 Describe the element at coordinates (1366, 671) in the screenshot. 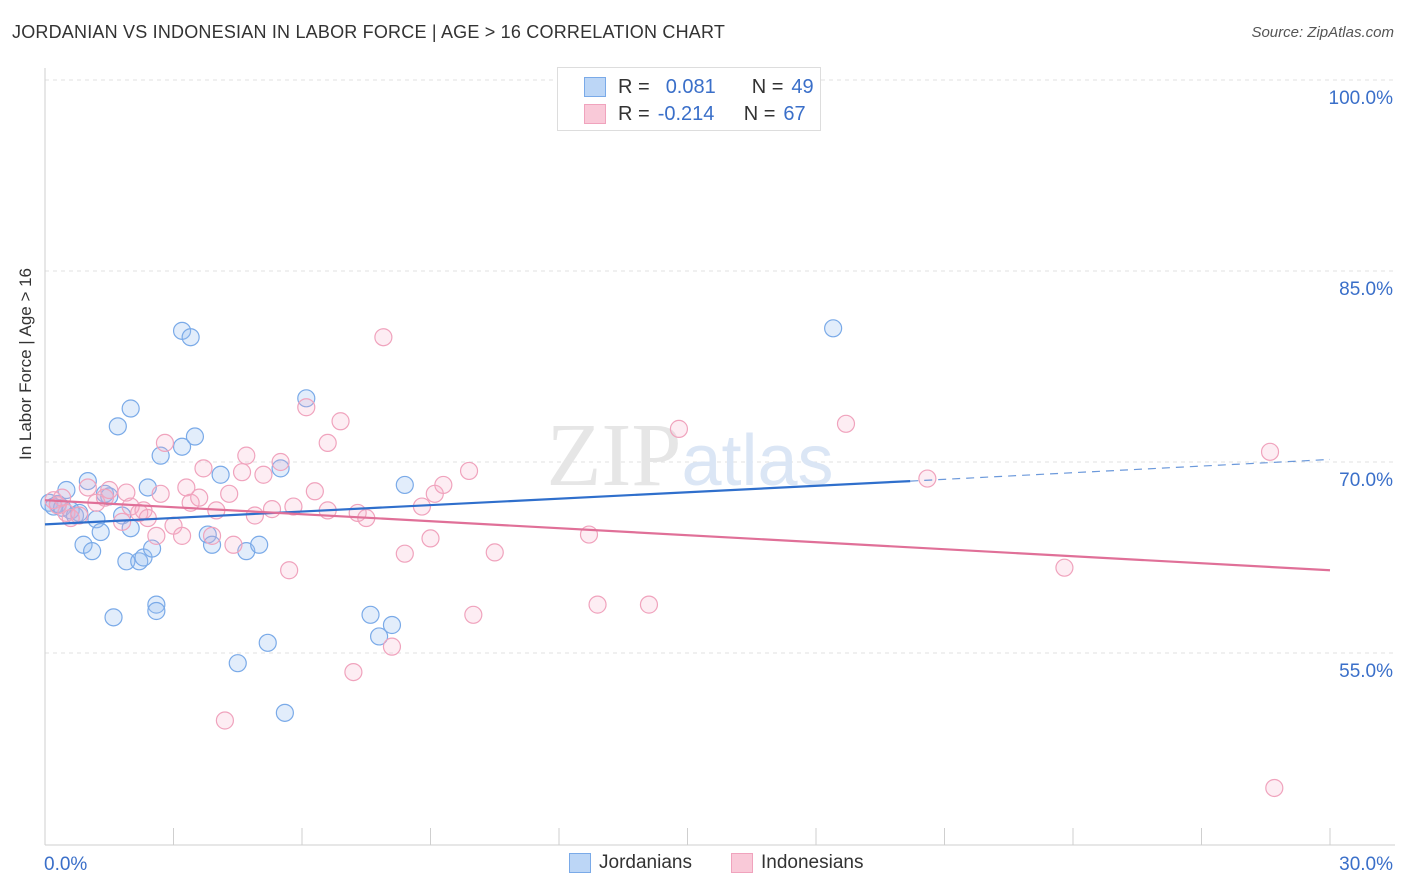

I see `y-tick-label: 55.0%` at that location.